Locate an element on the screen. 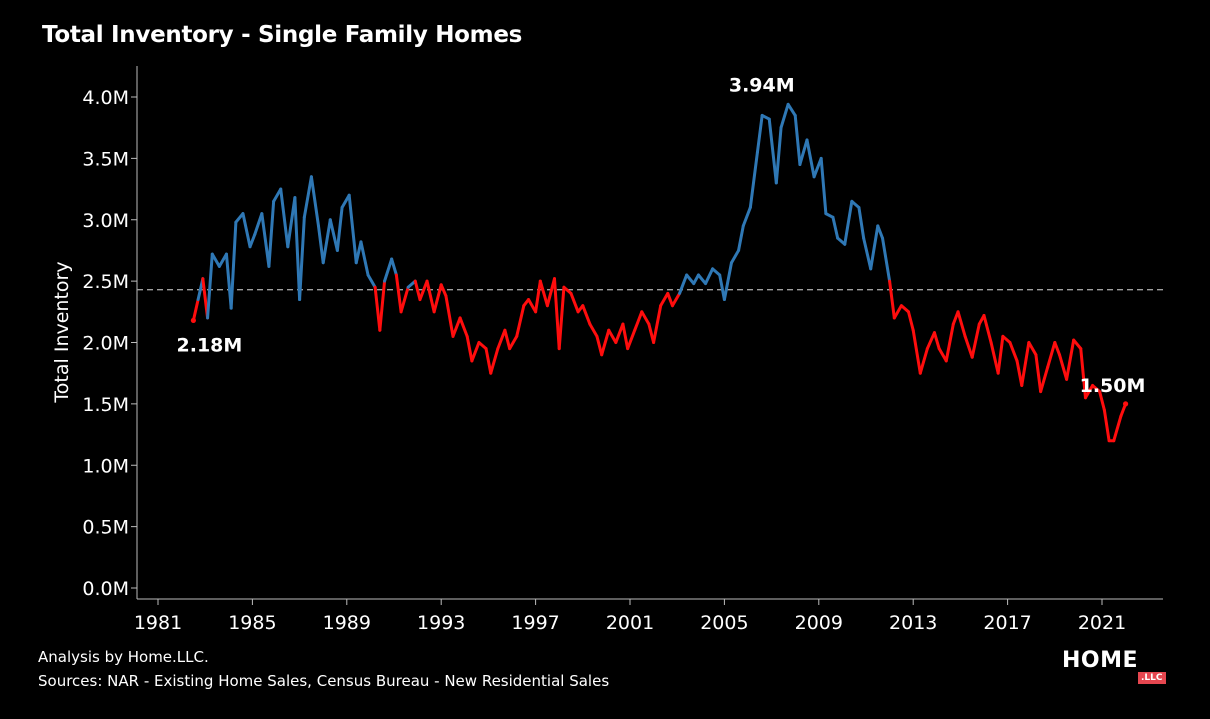 The height and width of the screenshot is (719, 1210). x-tick-label: 1981 is located at coordinates (158, 623).